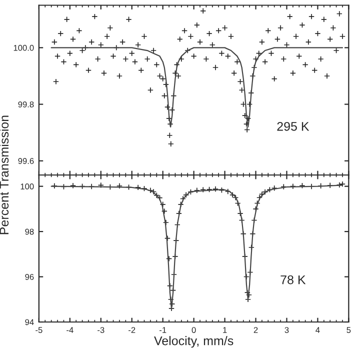  I want to click on x-tick-label: -5, so click(39, 330).